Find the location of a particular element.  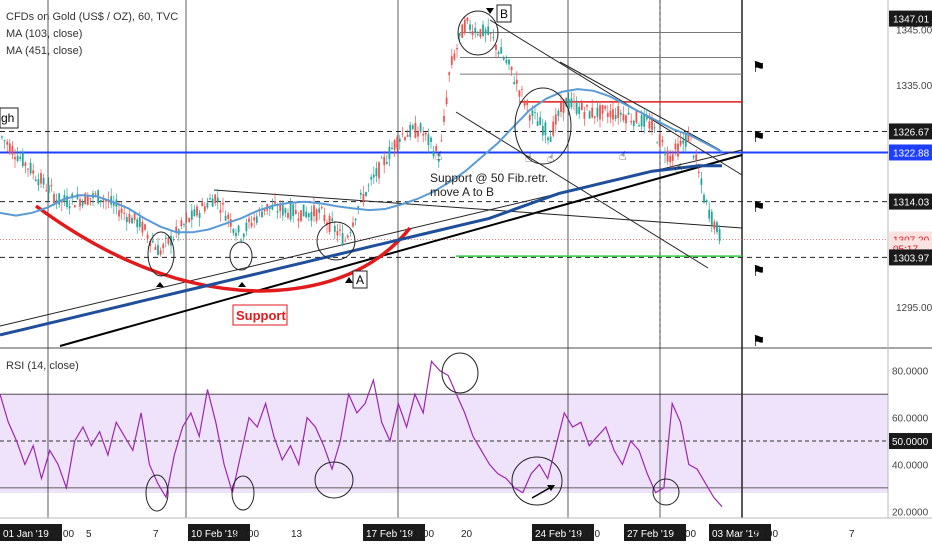

down-triangle-marker is located at coordinates (490, 11).